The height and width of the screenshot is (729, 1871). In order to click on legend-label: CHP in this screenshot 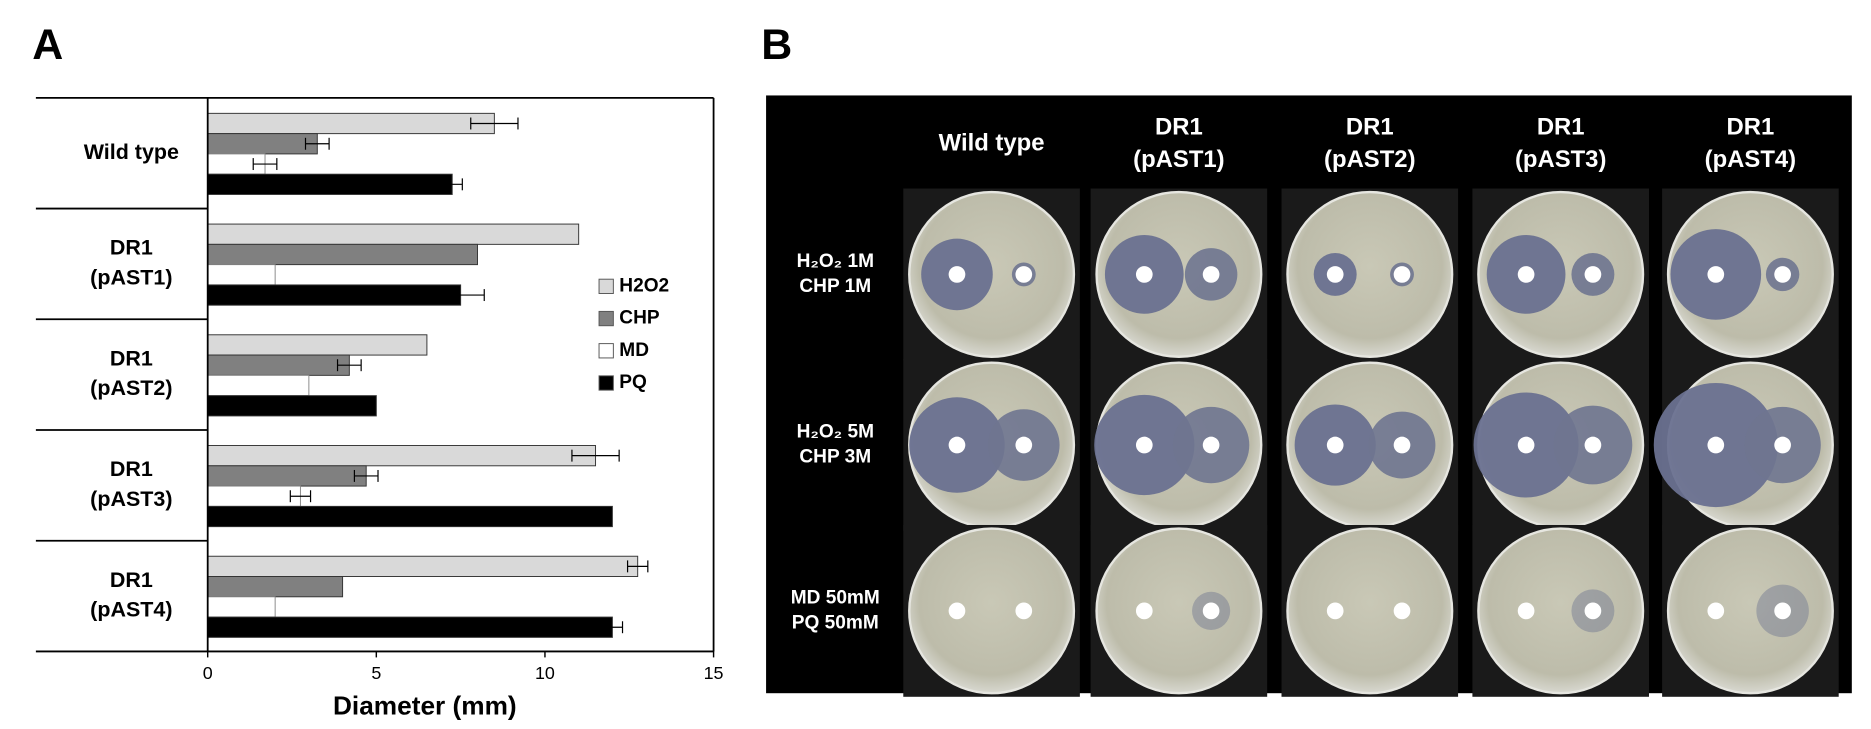, I will do `click(639, 318)`.